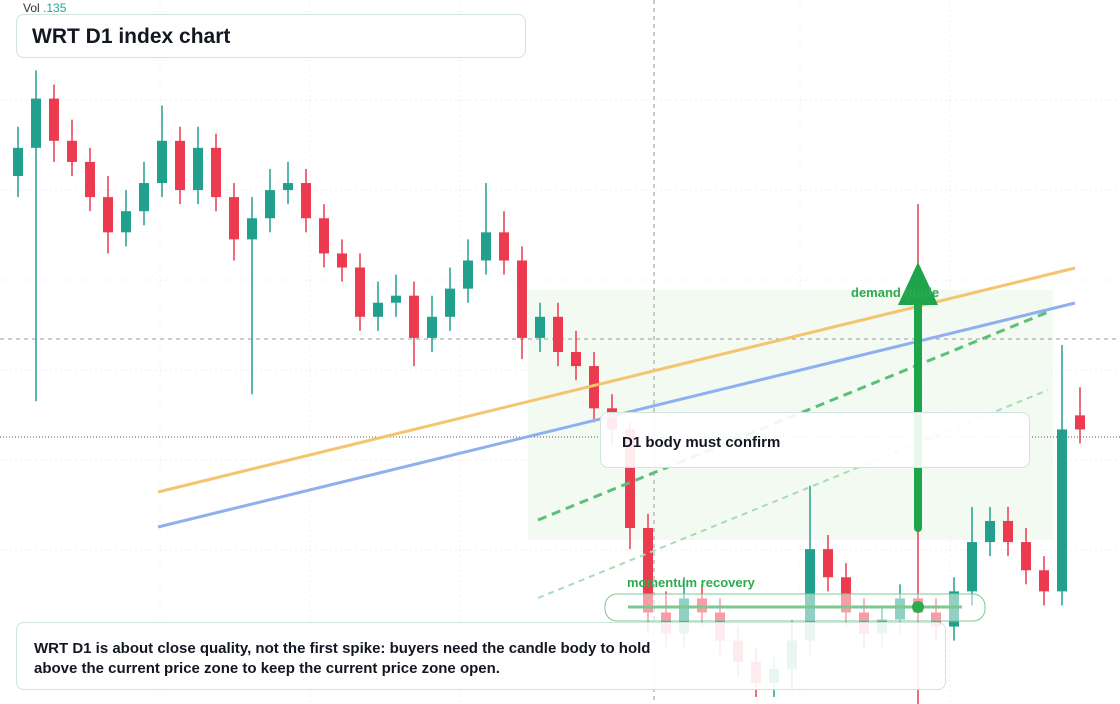 This screenshot has width=1120, height=704. I want to click on annotation: demand guide, so click(895, 292).